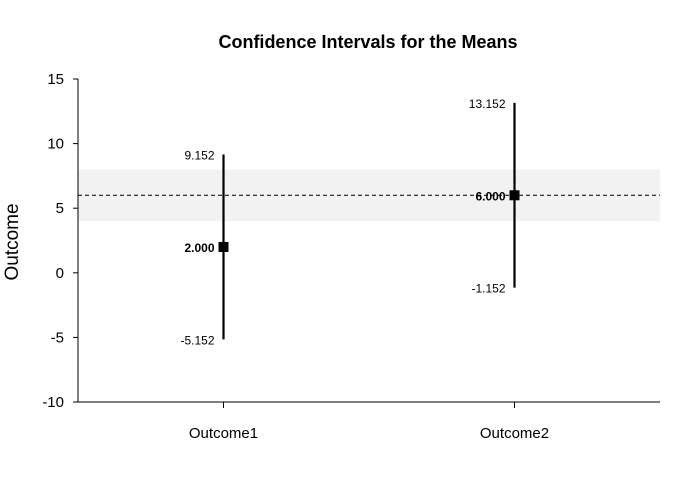 The width and height of the screenshot is (700, 500). Describe the element at coordinates (57, 337) in the screenshot. I see `y-tick-label: -5` at that location.